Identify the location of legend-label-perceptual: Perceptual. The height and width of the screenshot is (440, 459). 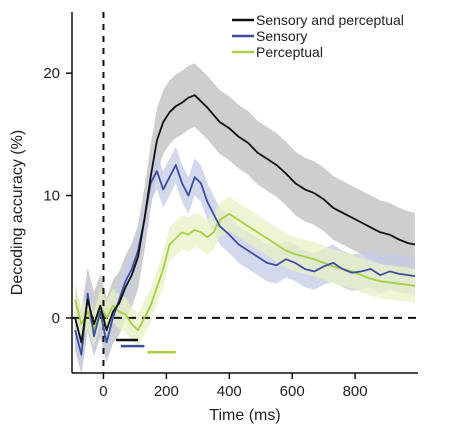
(289, 52).